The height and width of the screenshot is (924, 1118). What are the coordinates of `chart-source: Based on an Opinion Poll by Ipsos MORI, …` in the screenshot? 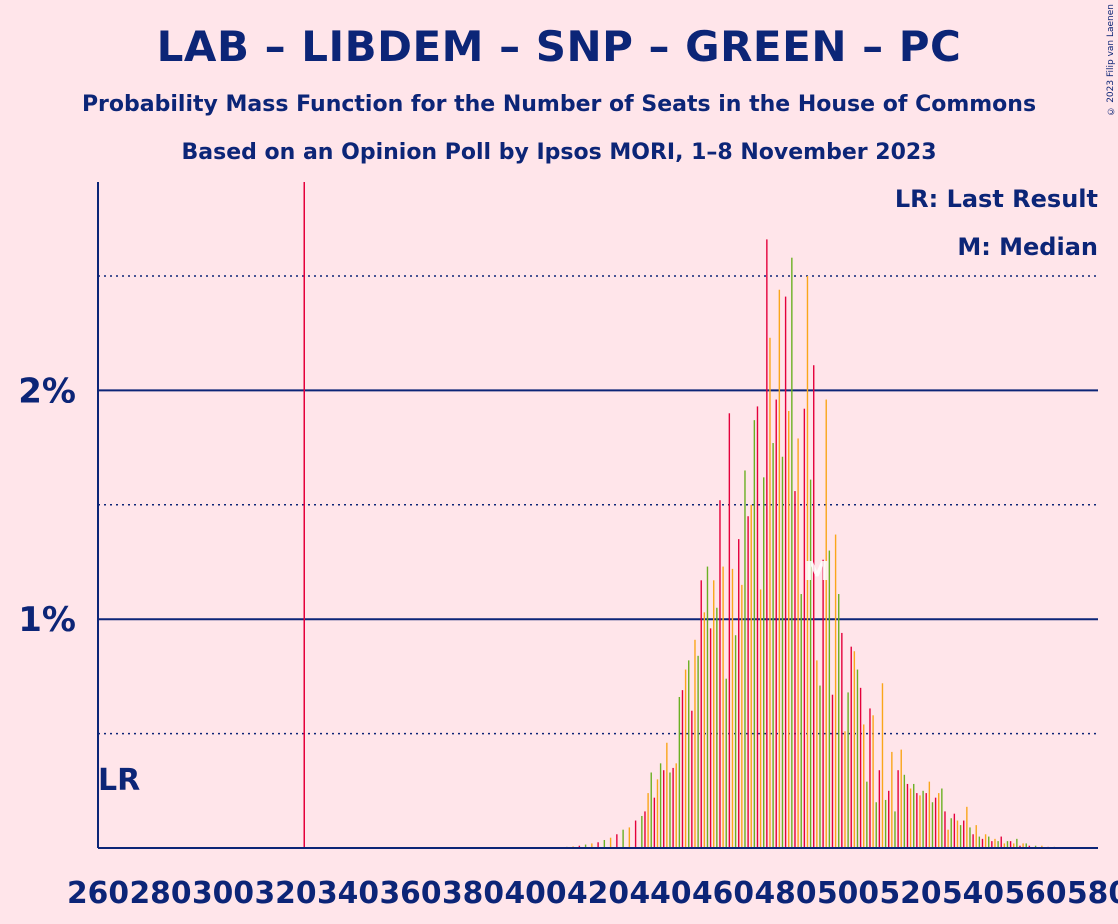 It's located at (559, 152).